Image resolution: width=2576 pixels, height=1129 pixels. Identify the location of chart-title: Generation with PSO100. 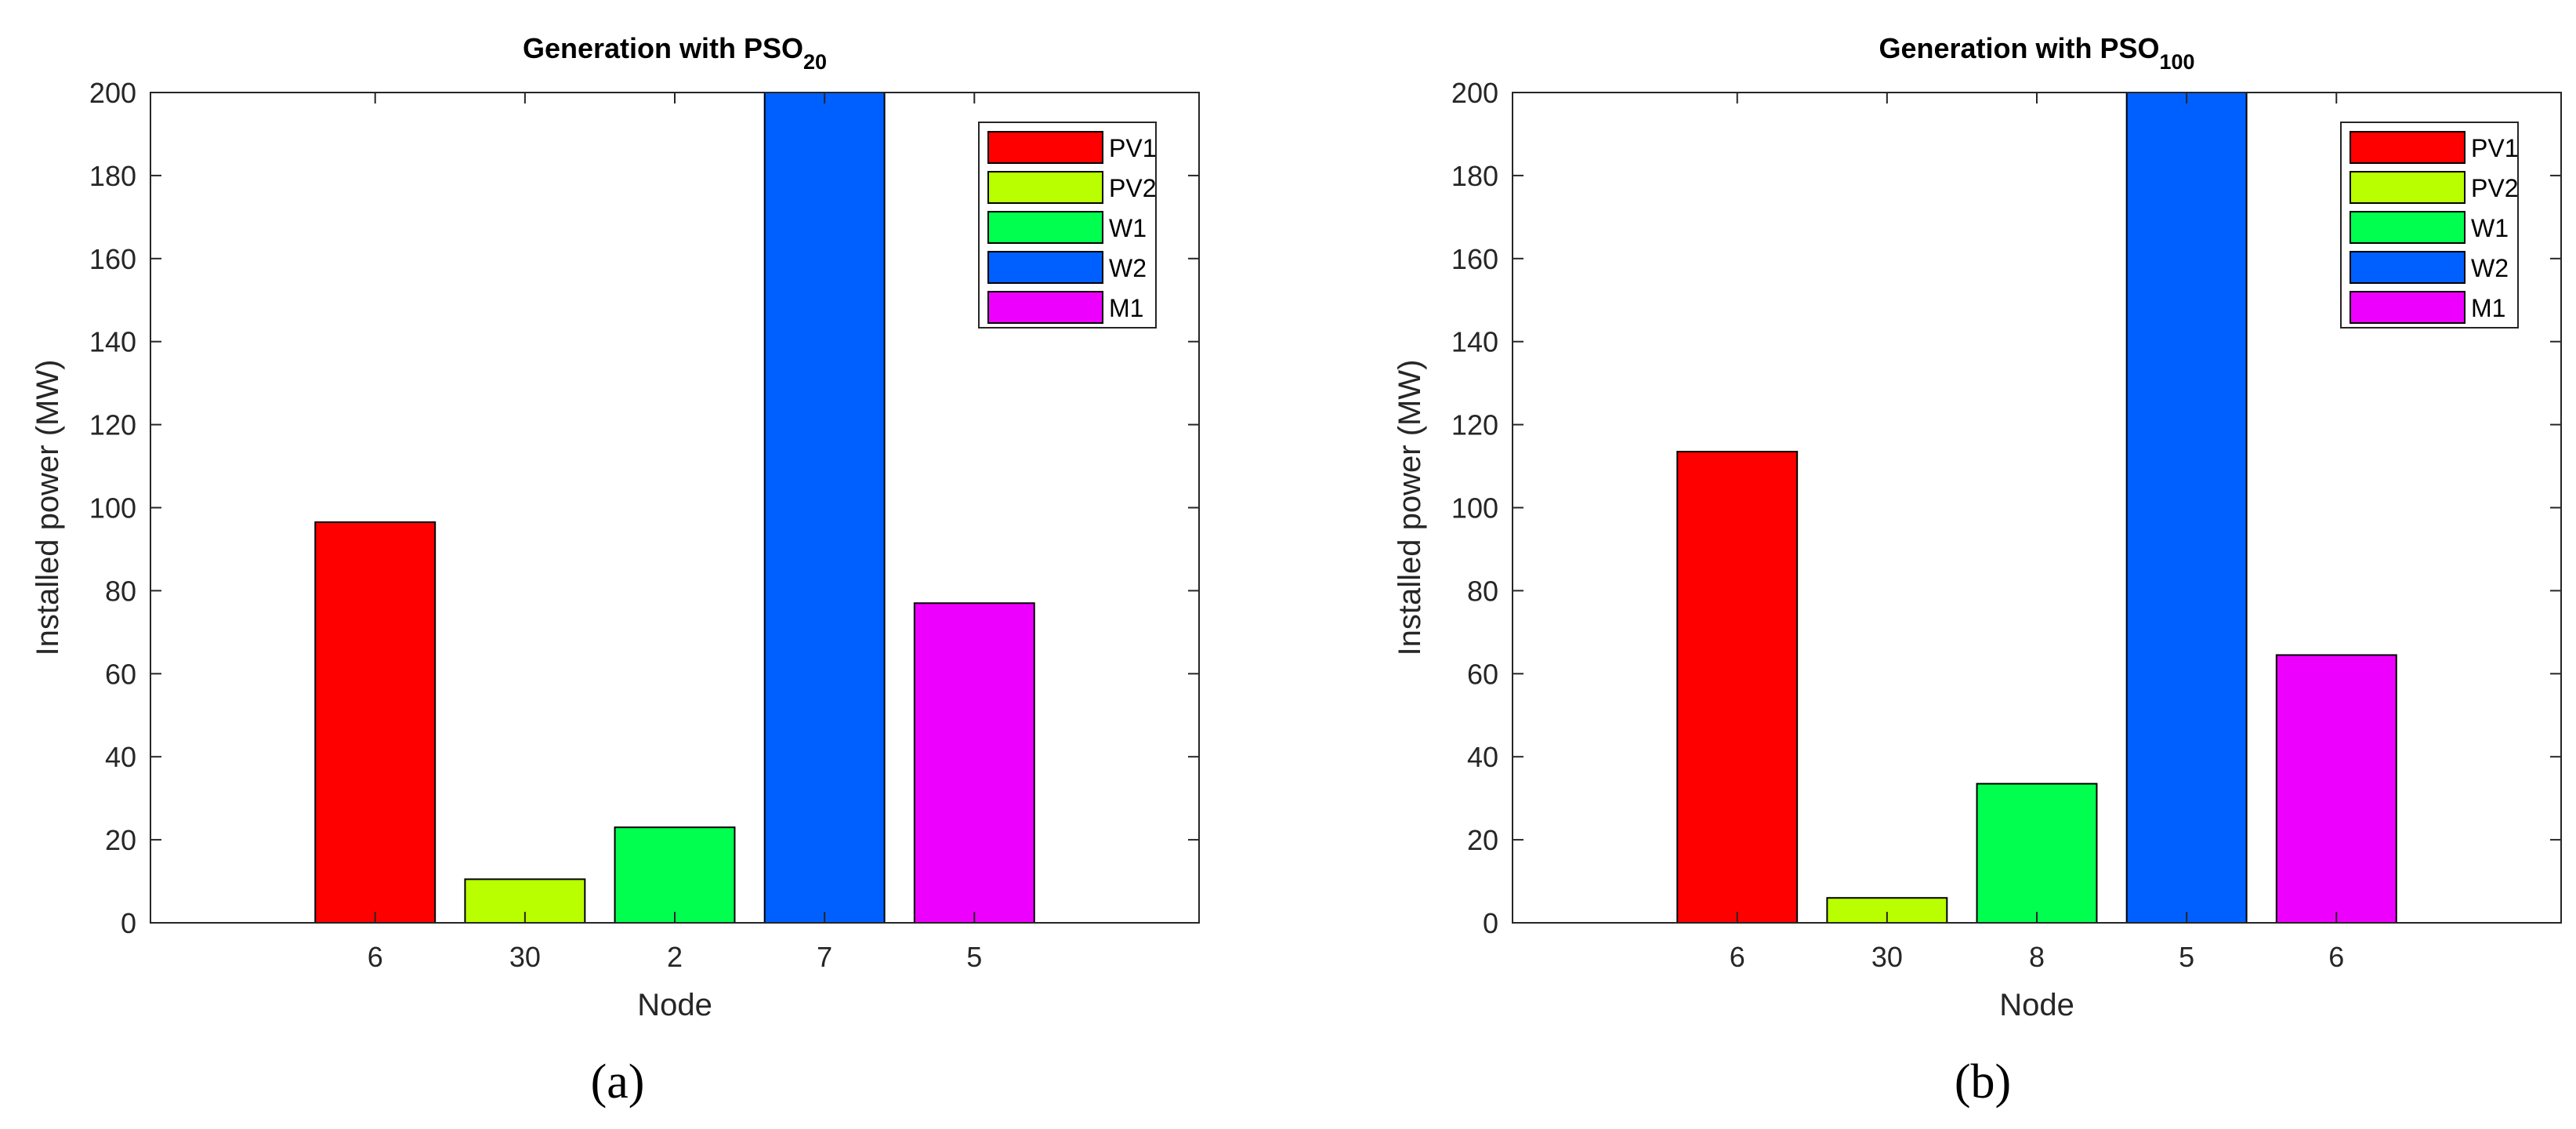
(2036, 53).